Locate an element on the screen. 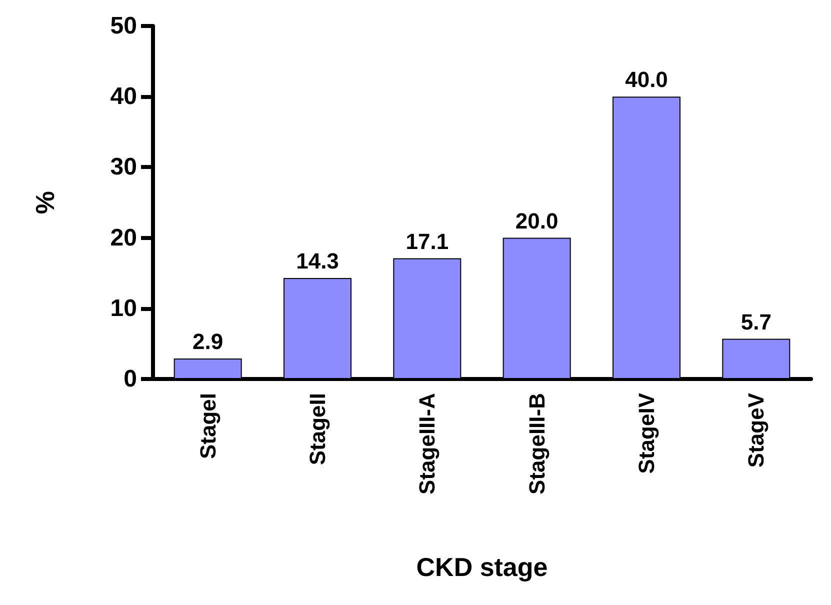  y-tick-label: 10 is located at coordinates (123, 308).